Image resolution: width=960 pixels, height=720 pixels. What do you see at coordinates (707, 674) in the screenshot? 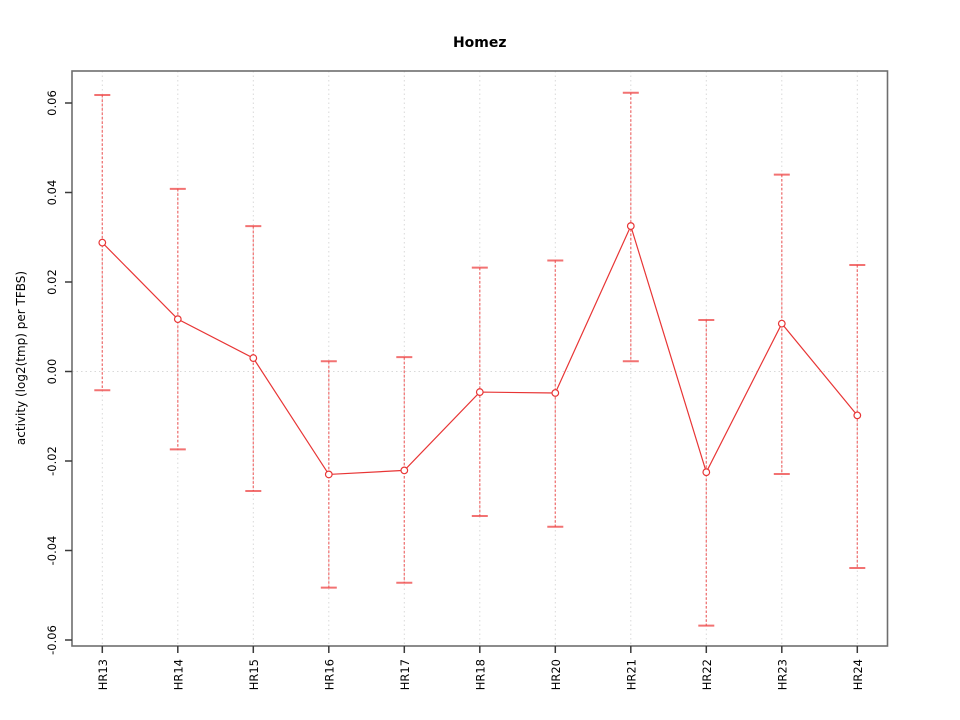
I see `x-tick-label: HR22` at bounding box center [707, 674].